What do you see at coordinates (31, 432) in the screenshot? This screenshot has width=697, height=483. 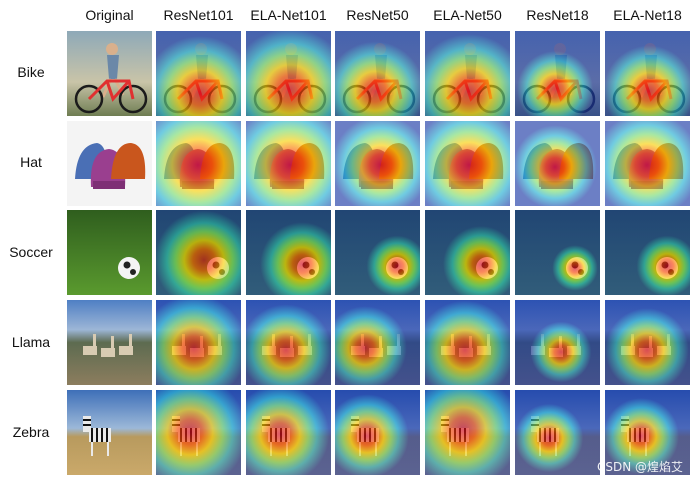 I see `row-label-zebra: Zebra` at bounding box center [31, 432].